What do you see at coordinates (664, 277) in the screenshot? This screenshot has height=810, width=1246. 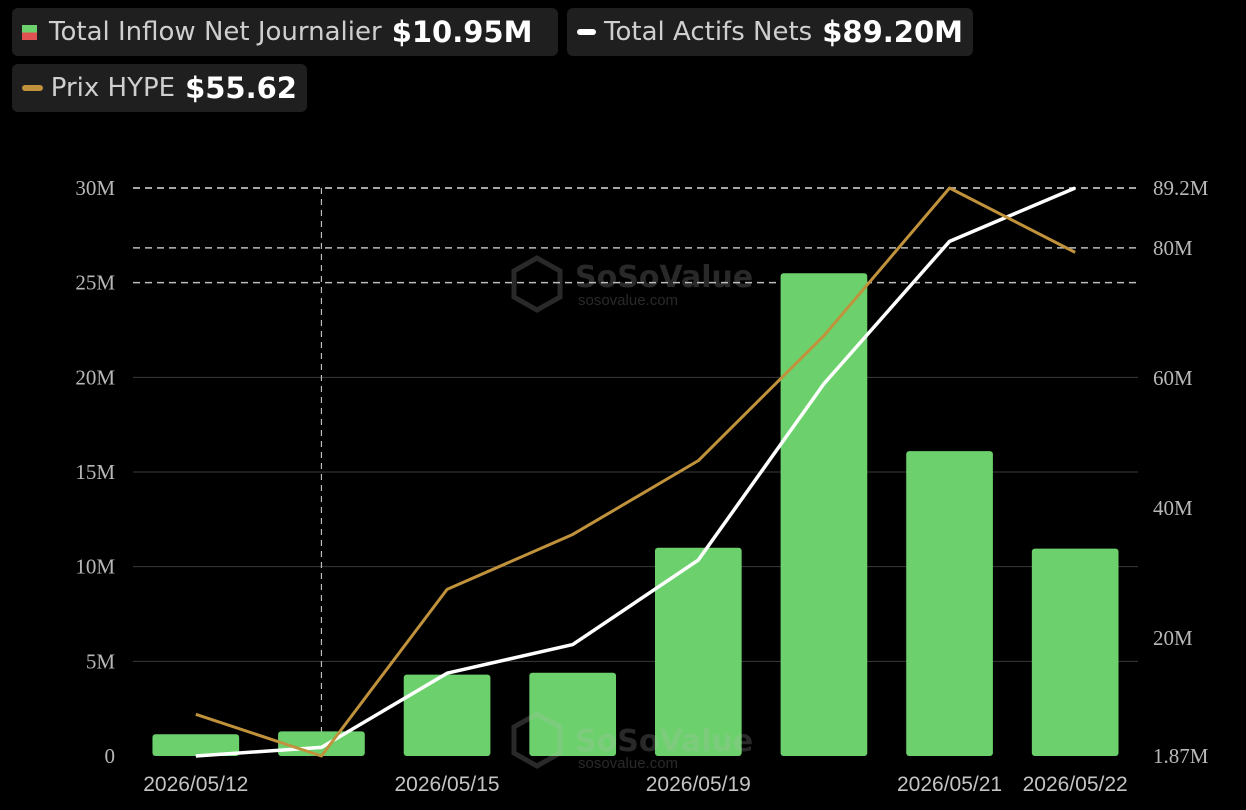 I see `watermark-brand: SoSoValue` at bounding box center [664, 277].